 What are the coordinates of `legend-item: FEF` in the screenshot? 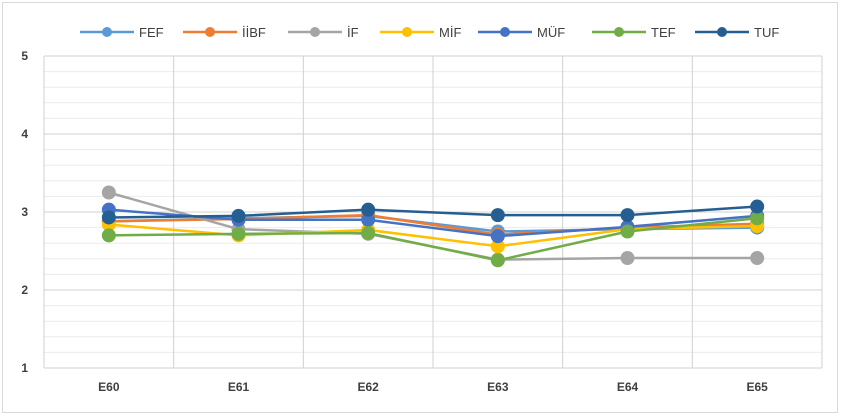 It's located at (122, 32).